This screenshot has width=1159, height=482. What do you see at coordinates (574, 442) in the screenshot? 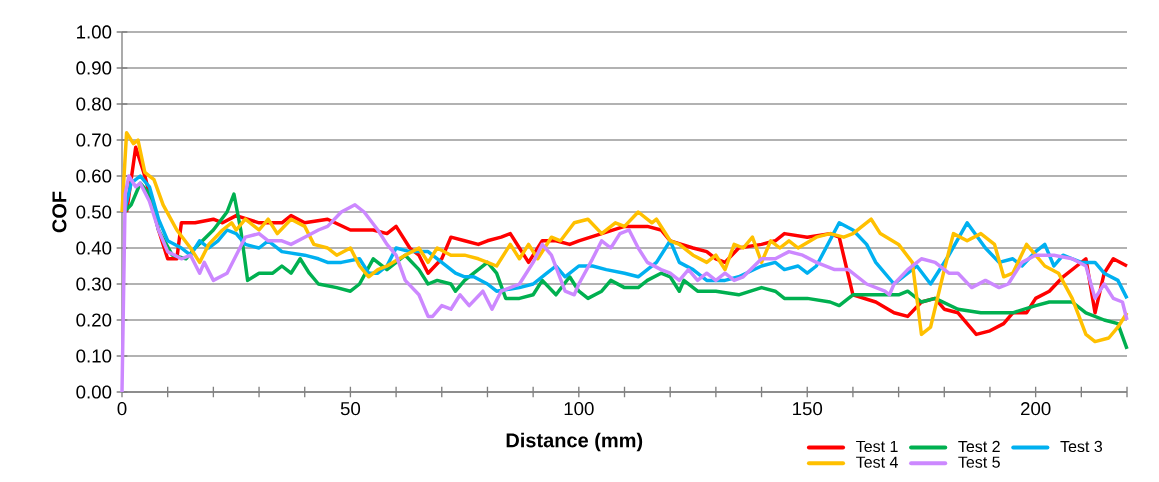
I see `x-axis-title: Distance (mm)` at bounding box center [574, 442].